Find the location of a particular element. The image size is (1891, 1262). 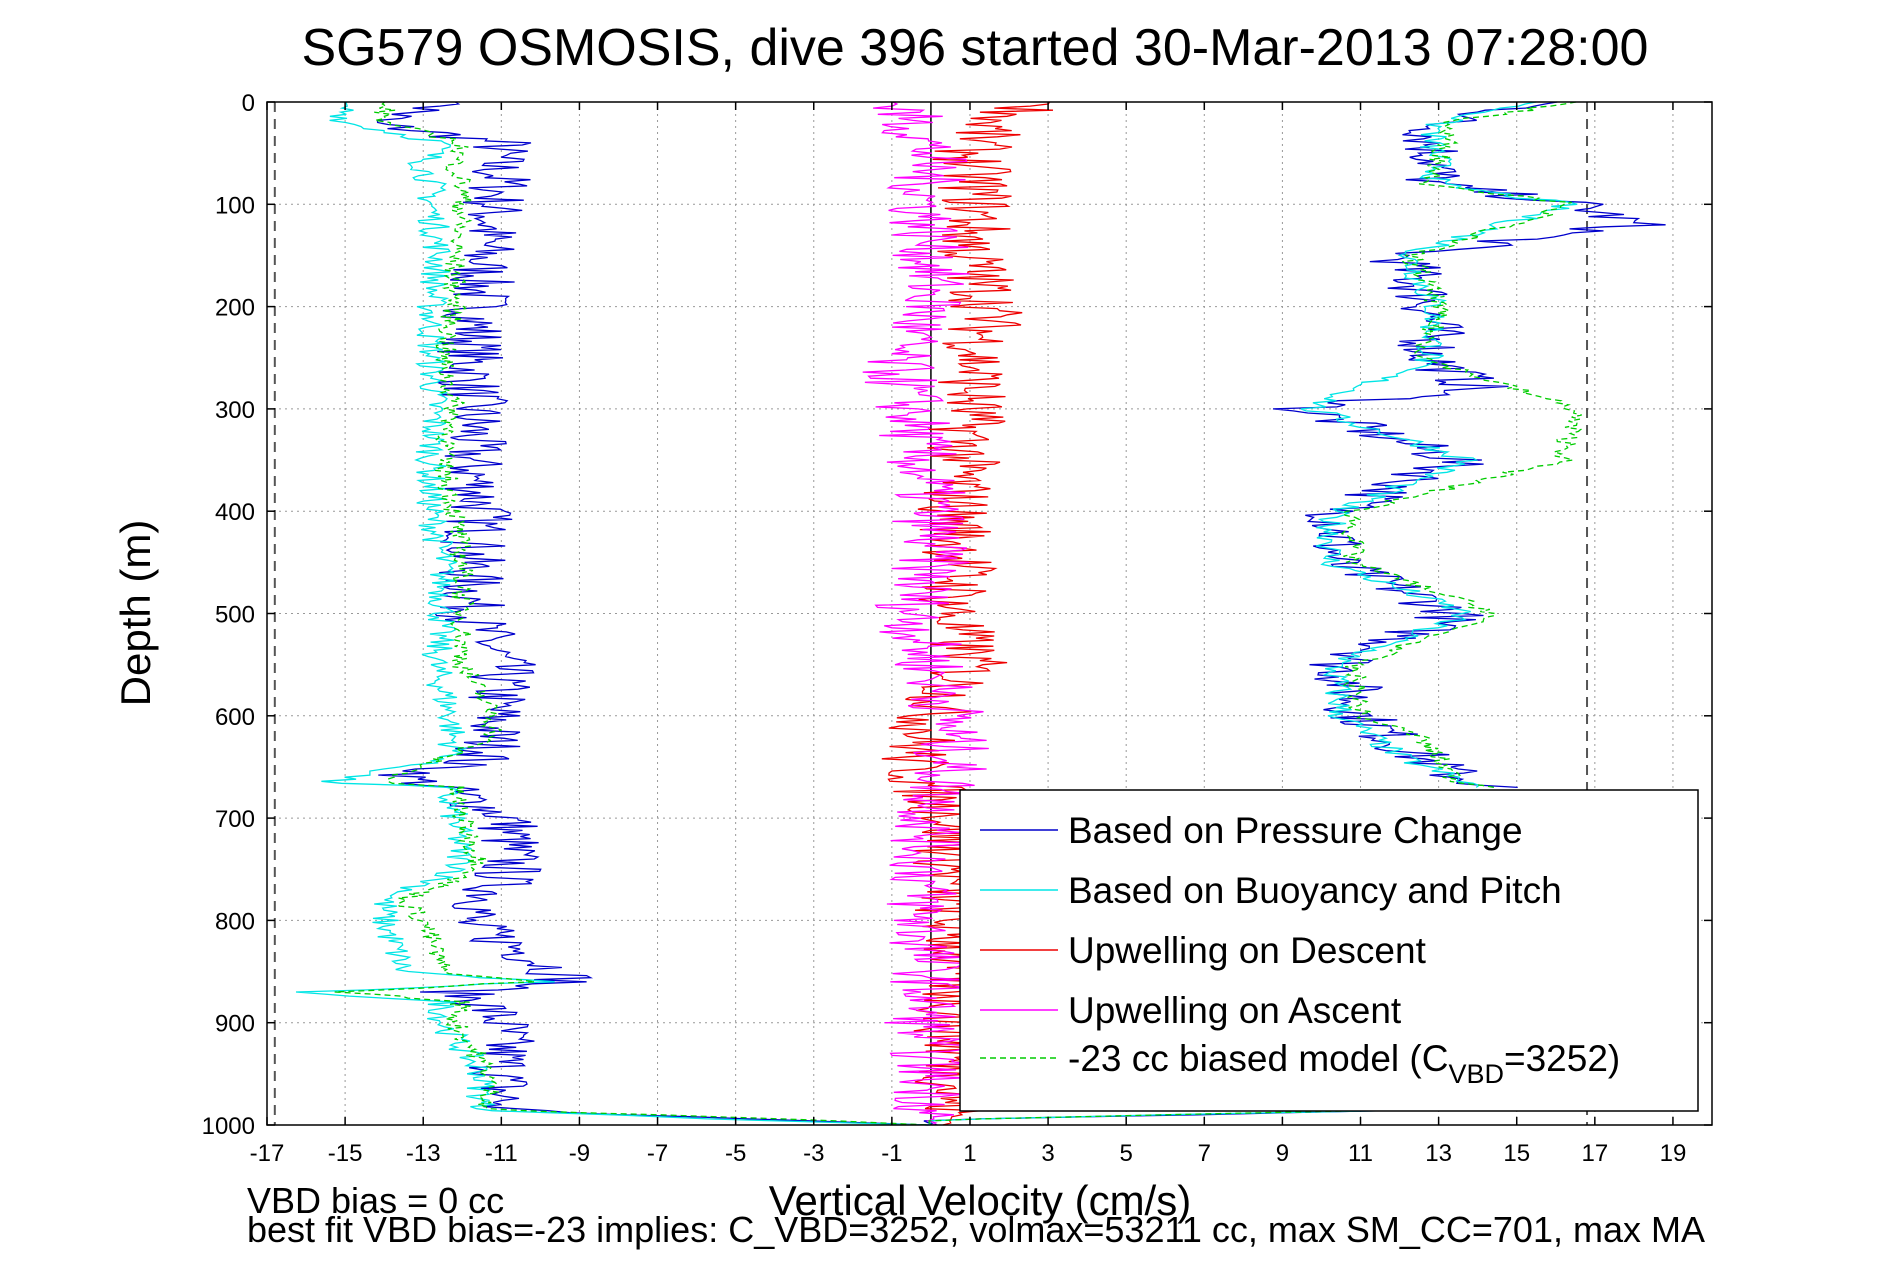

x-tick-label: -3 is located at coordinates (813, 1153).